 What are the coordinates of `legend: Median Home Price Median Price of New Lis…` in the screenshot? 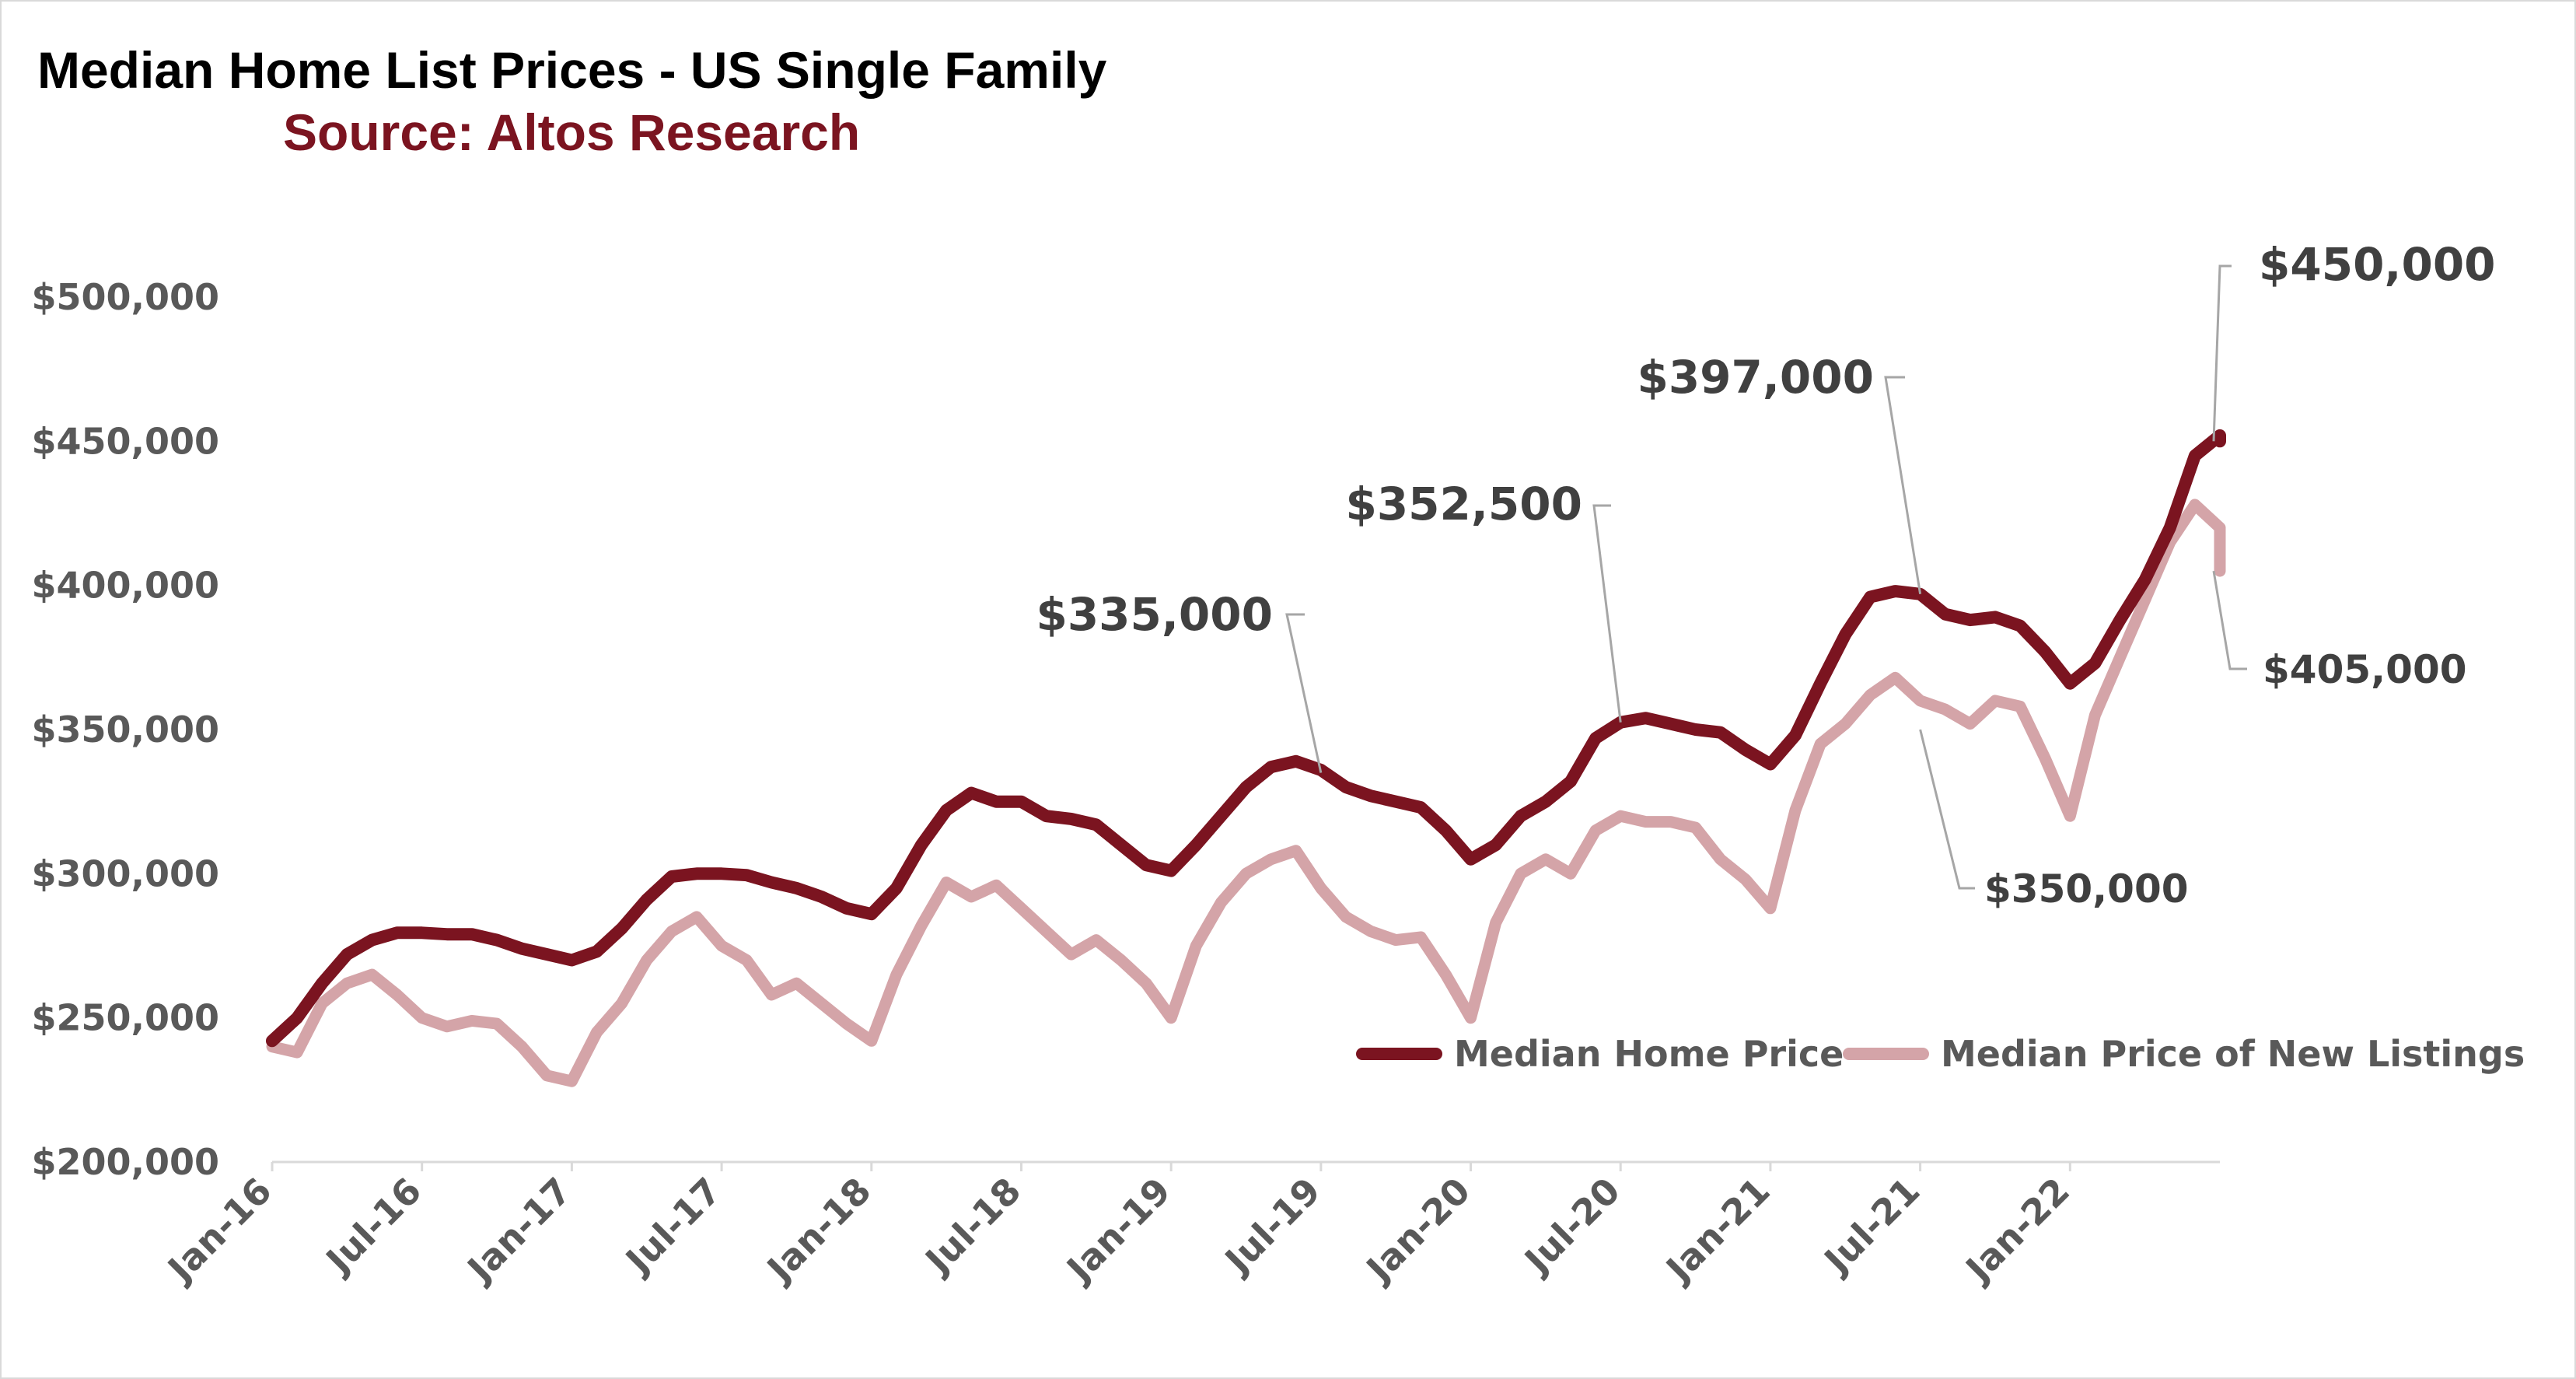 It's located at (1940, 1054).